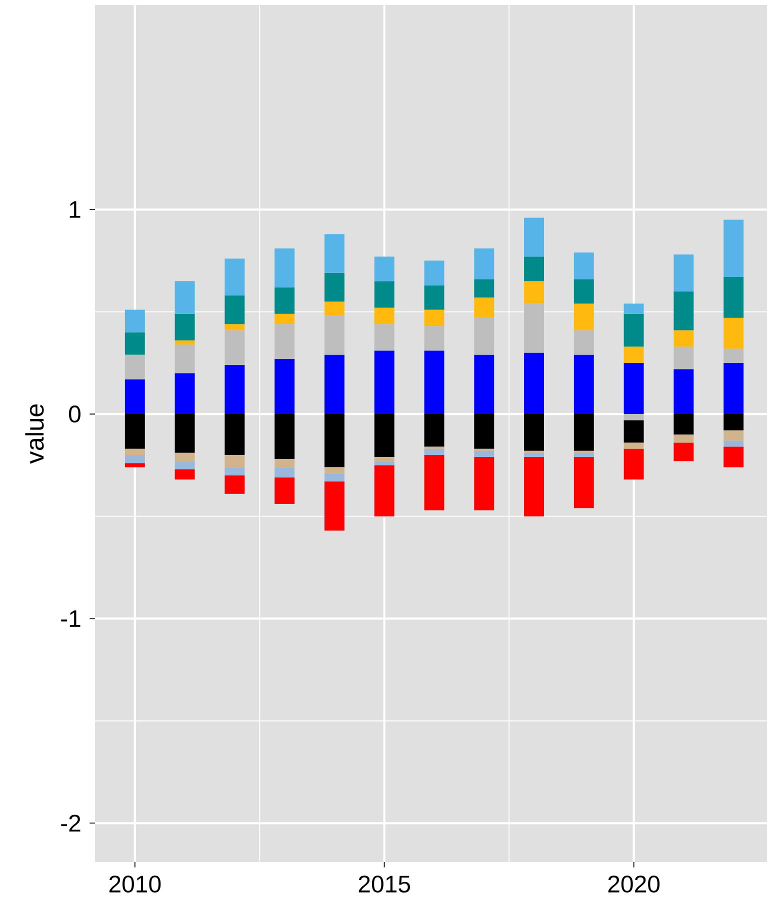  Describe the element at coordinates (74, 414) in the screenshot. I see `y-tick-label: 0` at that location.